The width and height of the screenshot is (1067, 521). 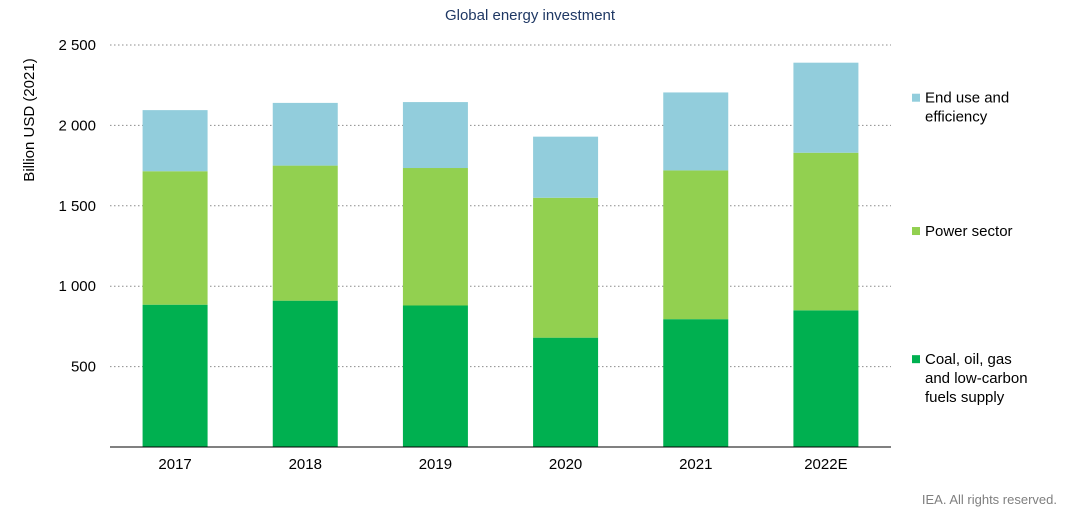 I want to click on legend-label: efficiency, so click(x=956, y=117).